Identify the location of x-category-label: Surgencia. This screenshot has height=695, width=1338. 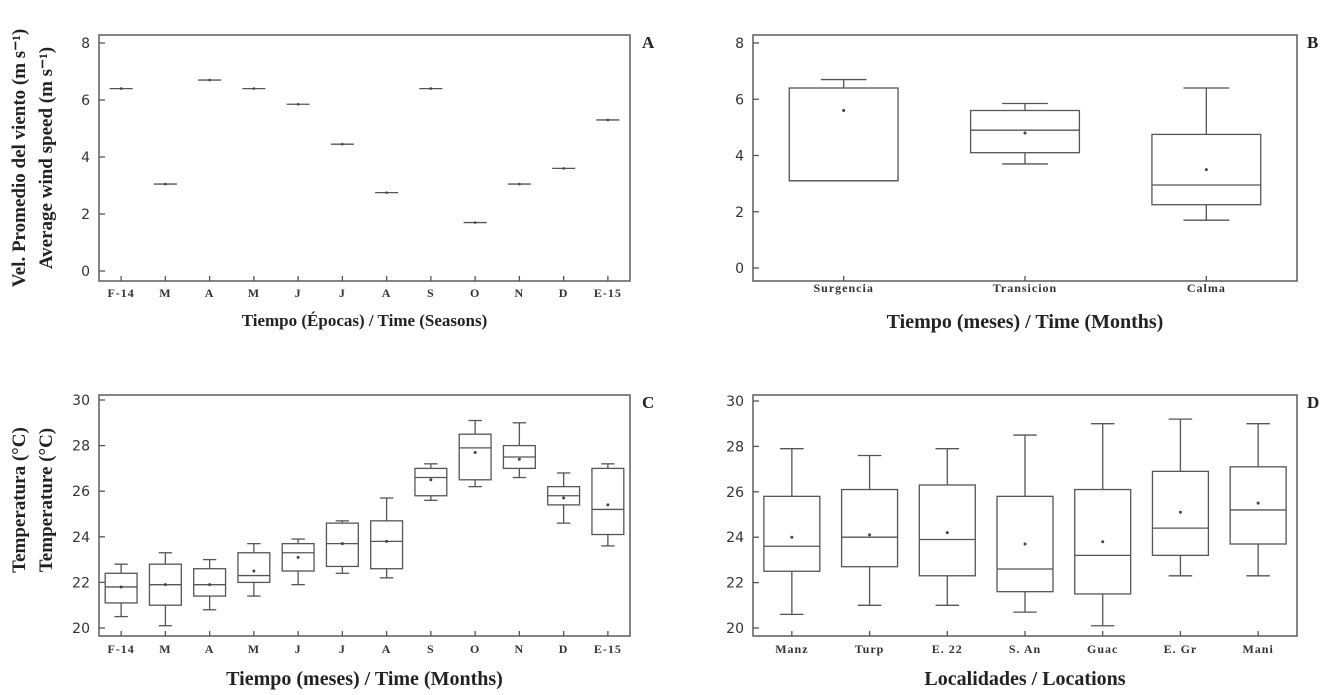
(843, 288).